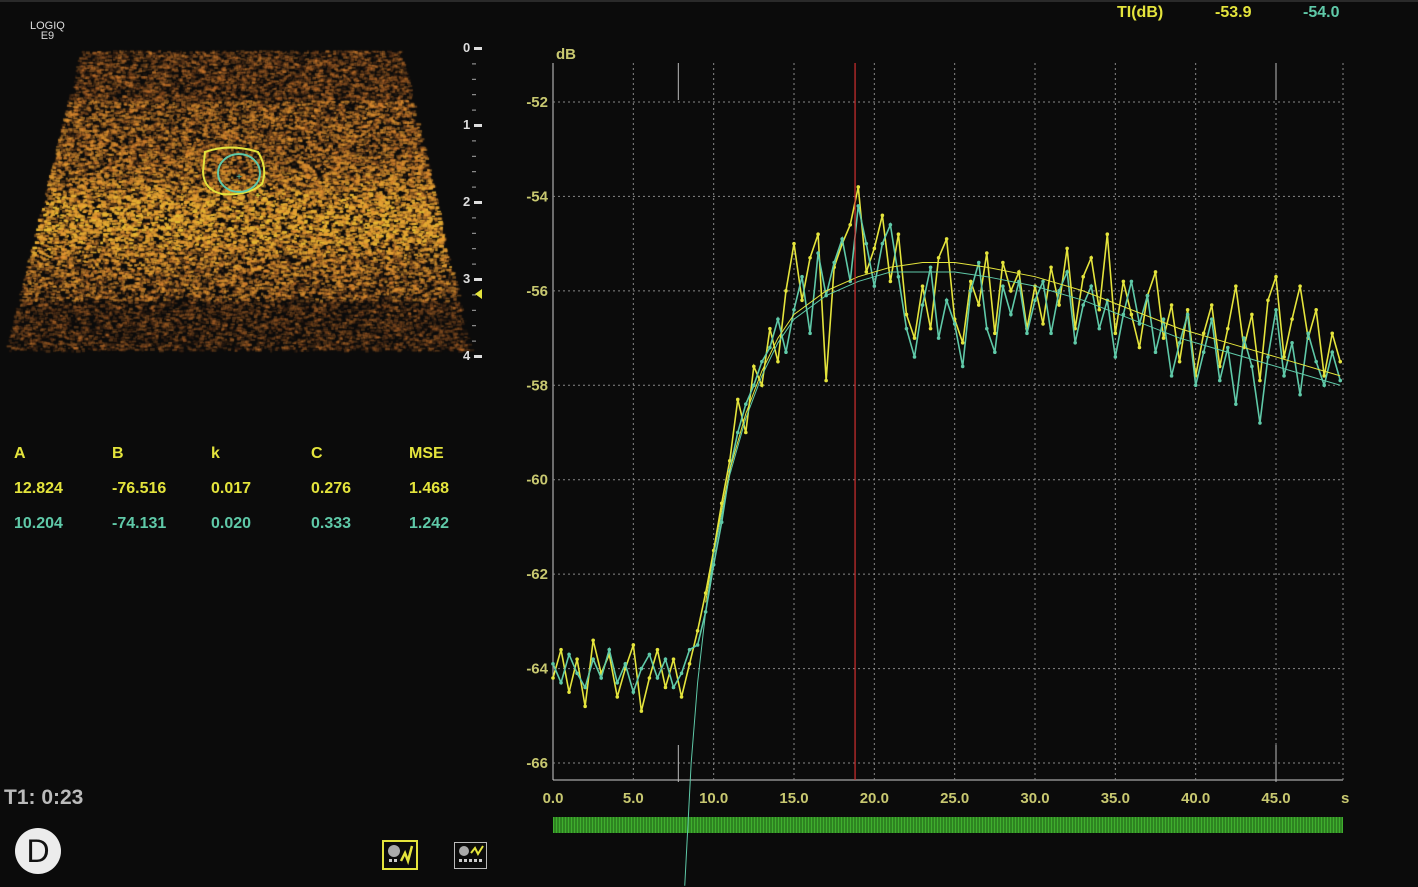 This screenshot has width=1418, height=887. I want to click on param-header-a: A, so click(20, 453).